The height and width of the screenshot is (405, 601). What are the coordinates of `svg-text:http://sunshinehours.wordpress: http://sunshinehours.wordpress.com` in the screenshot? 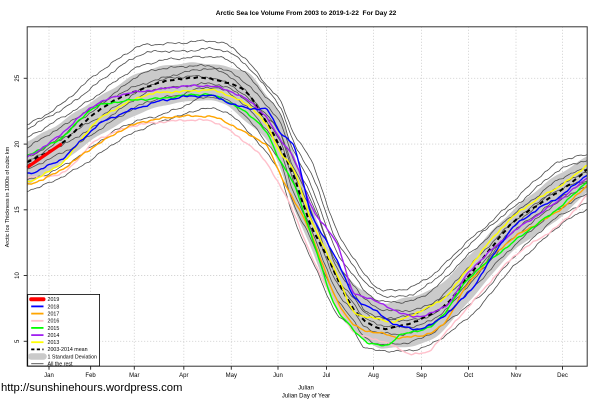 It's located at (91, 388).